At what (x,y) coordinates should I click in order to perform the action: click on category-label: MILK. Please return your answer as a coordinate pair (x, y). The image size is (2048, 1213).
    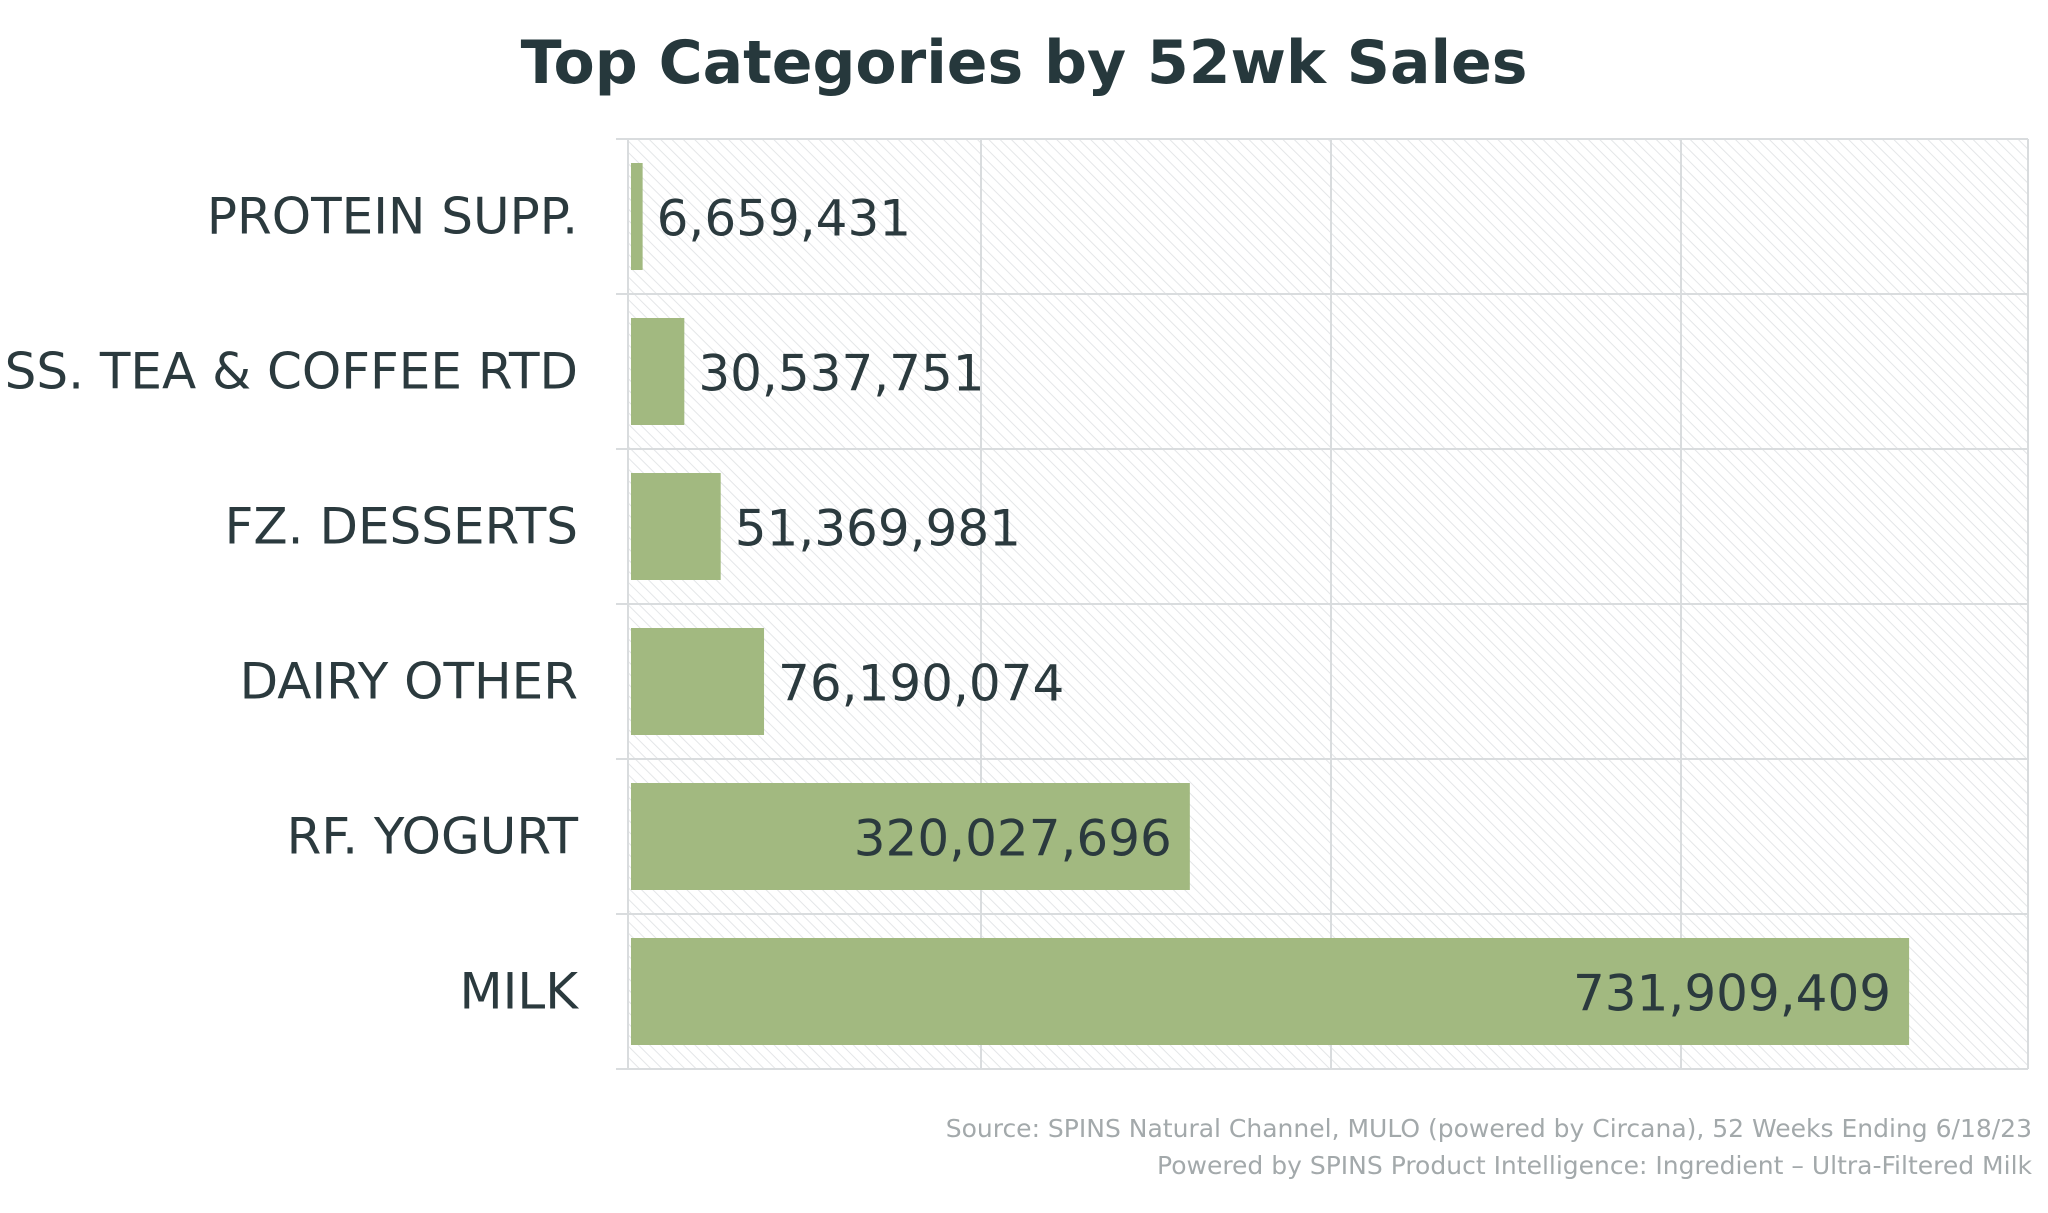
    Looking at the image, I should click on (519, 992).